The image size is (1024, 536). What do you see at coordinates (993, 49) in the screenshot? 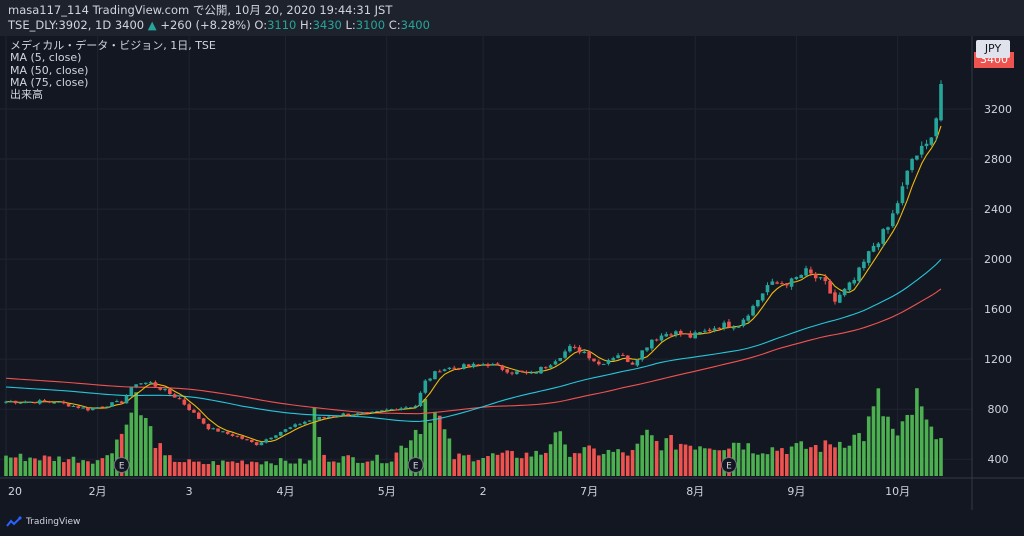
I see `currency-button: JPY` at bounding box center [993, 49].